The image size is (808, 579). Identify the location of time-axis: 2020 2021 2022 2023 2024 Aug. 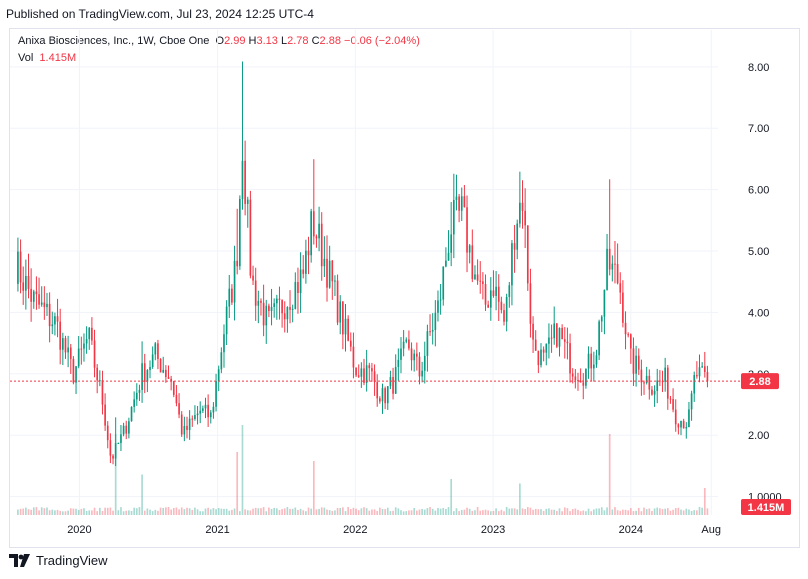
(394, 530).